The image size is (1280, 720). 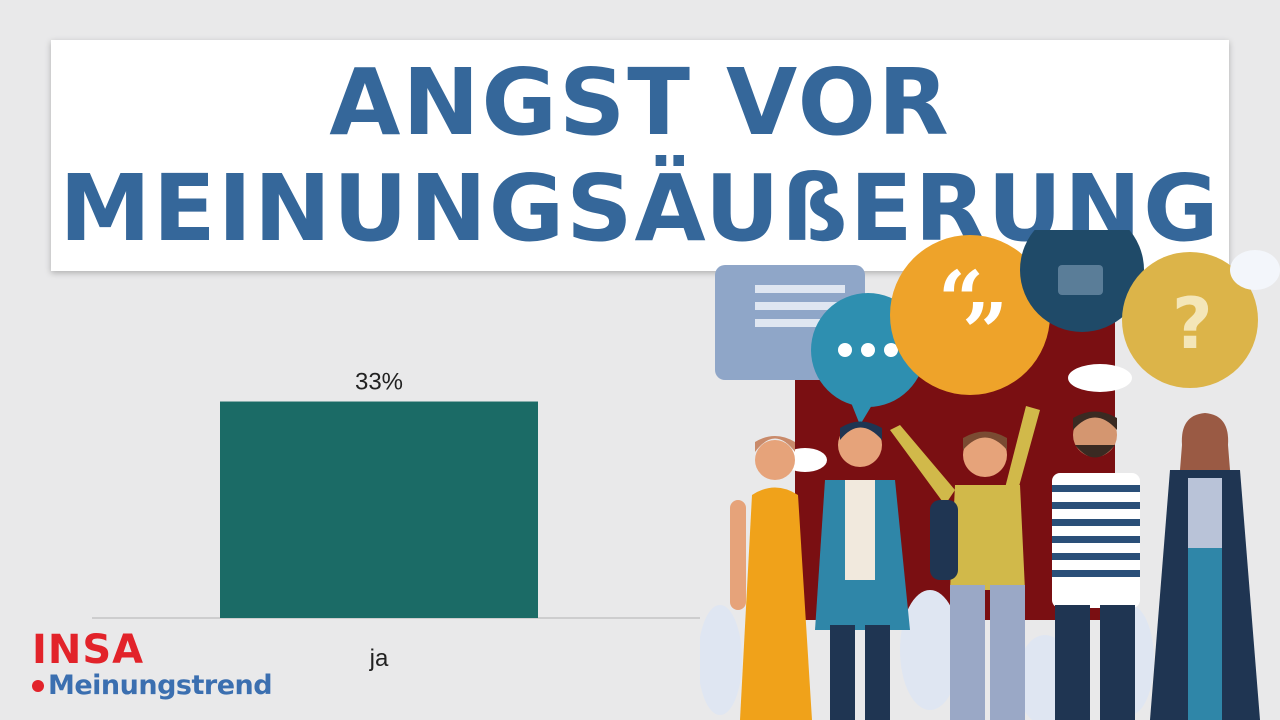 I want to click on logo-brand: INSA, so click(x=88, y=650).